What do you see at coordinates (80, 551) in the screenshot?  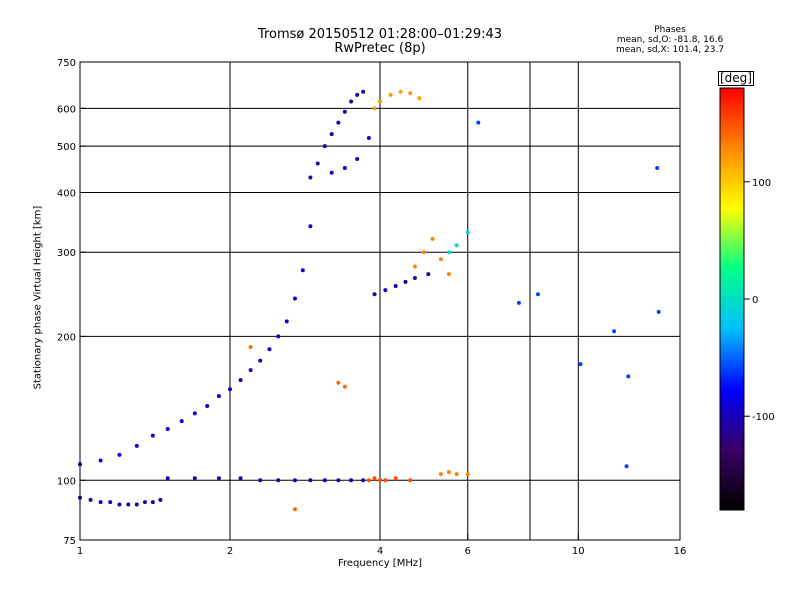 I see `x-tick-label: 1` at bounding box center [80, 551].